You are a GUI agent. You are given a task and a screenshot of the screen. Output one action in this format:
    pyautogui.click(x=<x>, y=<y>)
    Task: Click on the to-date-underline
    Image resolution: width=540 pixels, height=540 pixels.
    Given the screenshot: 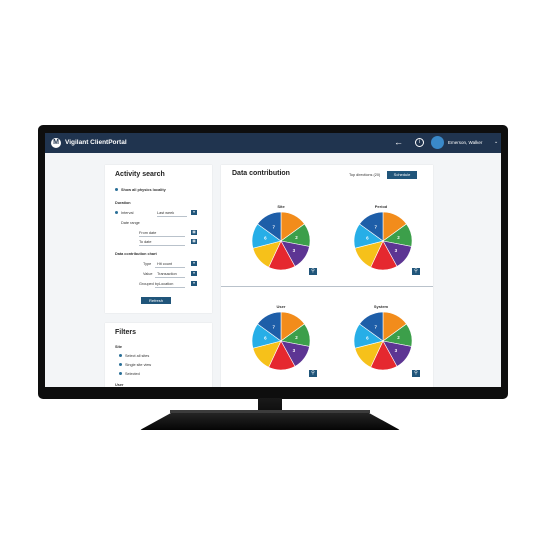 What is the action you would take?
    pyautogui.click(x=162, y=245)
    